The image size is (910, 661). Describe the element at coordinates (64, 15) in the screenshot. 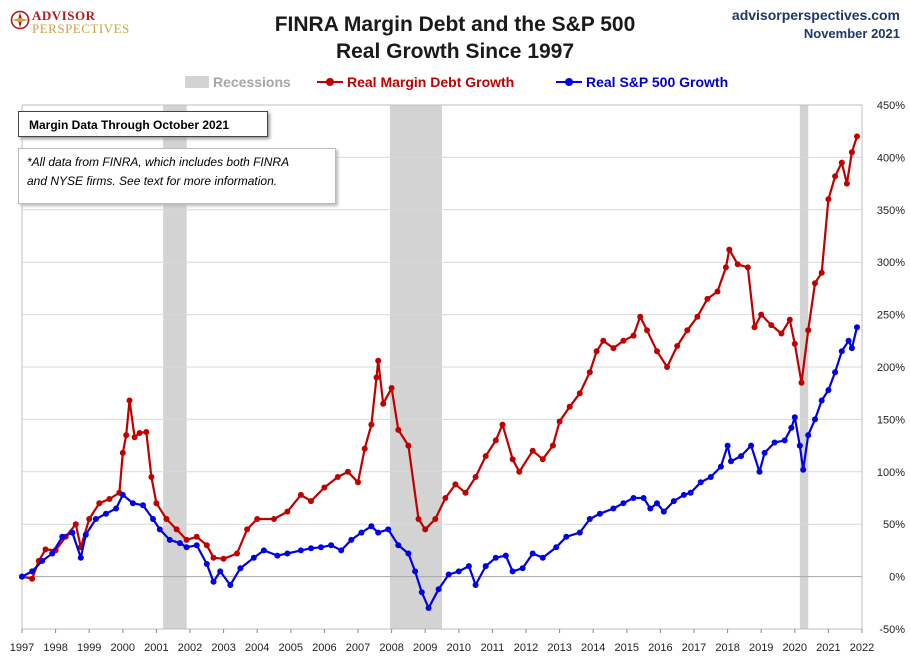

I see `logo-text-primary: ADVISOR` at that location.